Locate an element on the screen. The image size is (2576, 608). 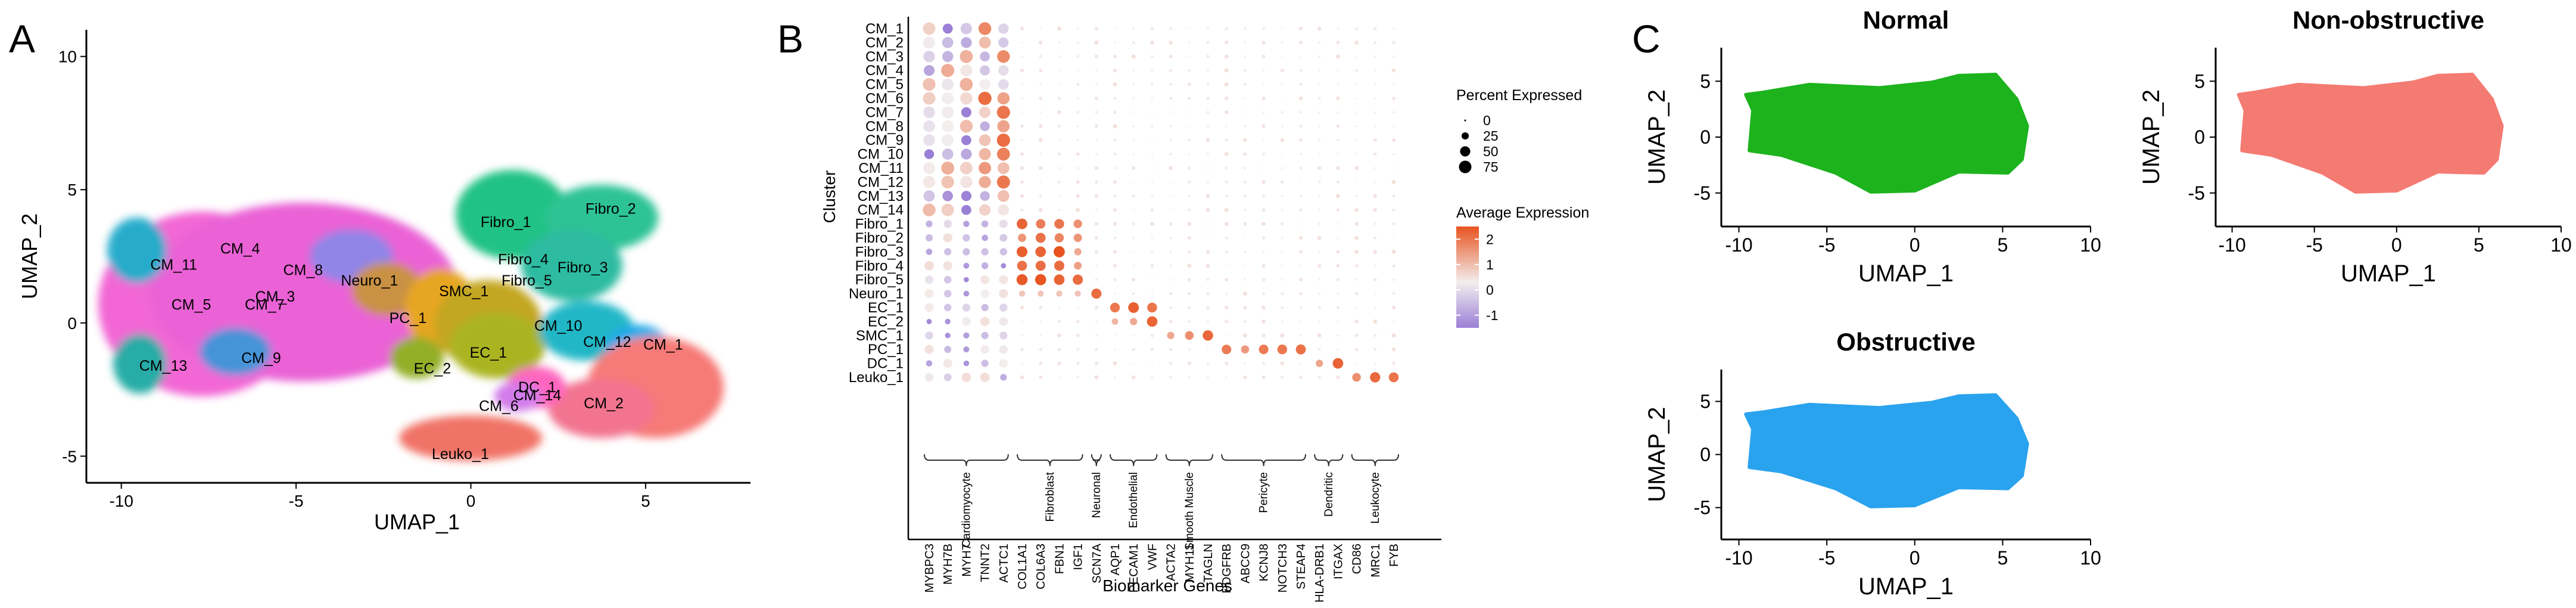
dot-cm-8-itgax is located at coordinates (1338, 126).